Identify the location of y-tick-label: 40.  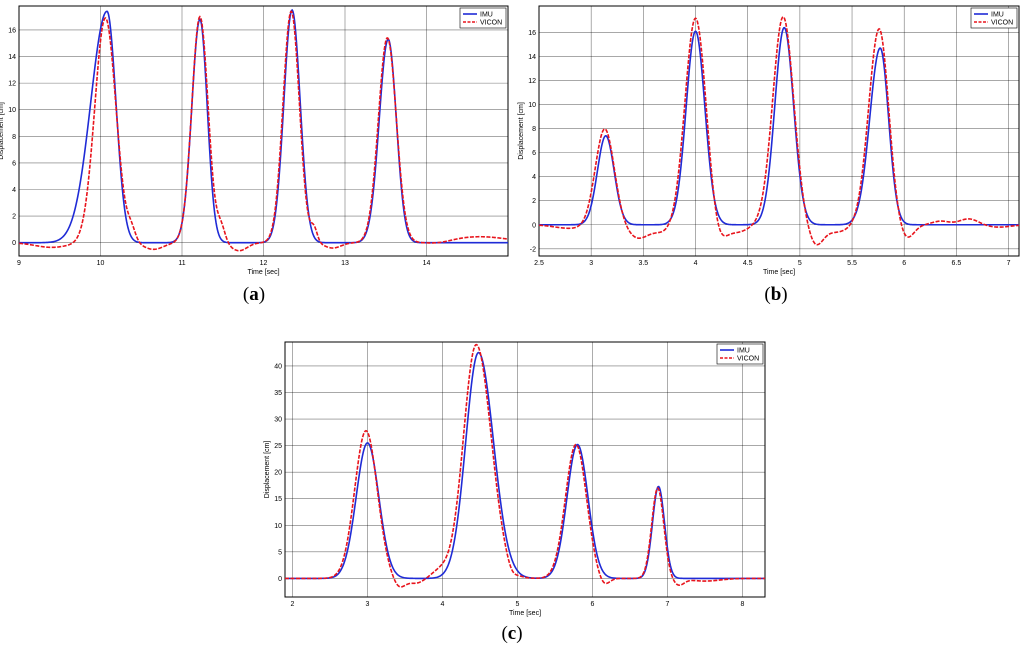
(278, 366).